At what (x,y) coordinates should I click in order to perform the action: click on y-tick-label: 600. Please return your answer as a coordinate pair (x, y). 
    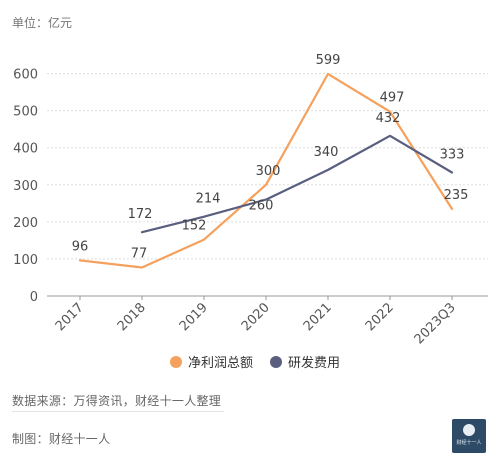
    Looking at the image, I should click on (25, 75).